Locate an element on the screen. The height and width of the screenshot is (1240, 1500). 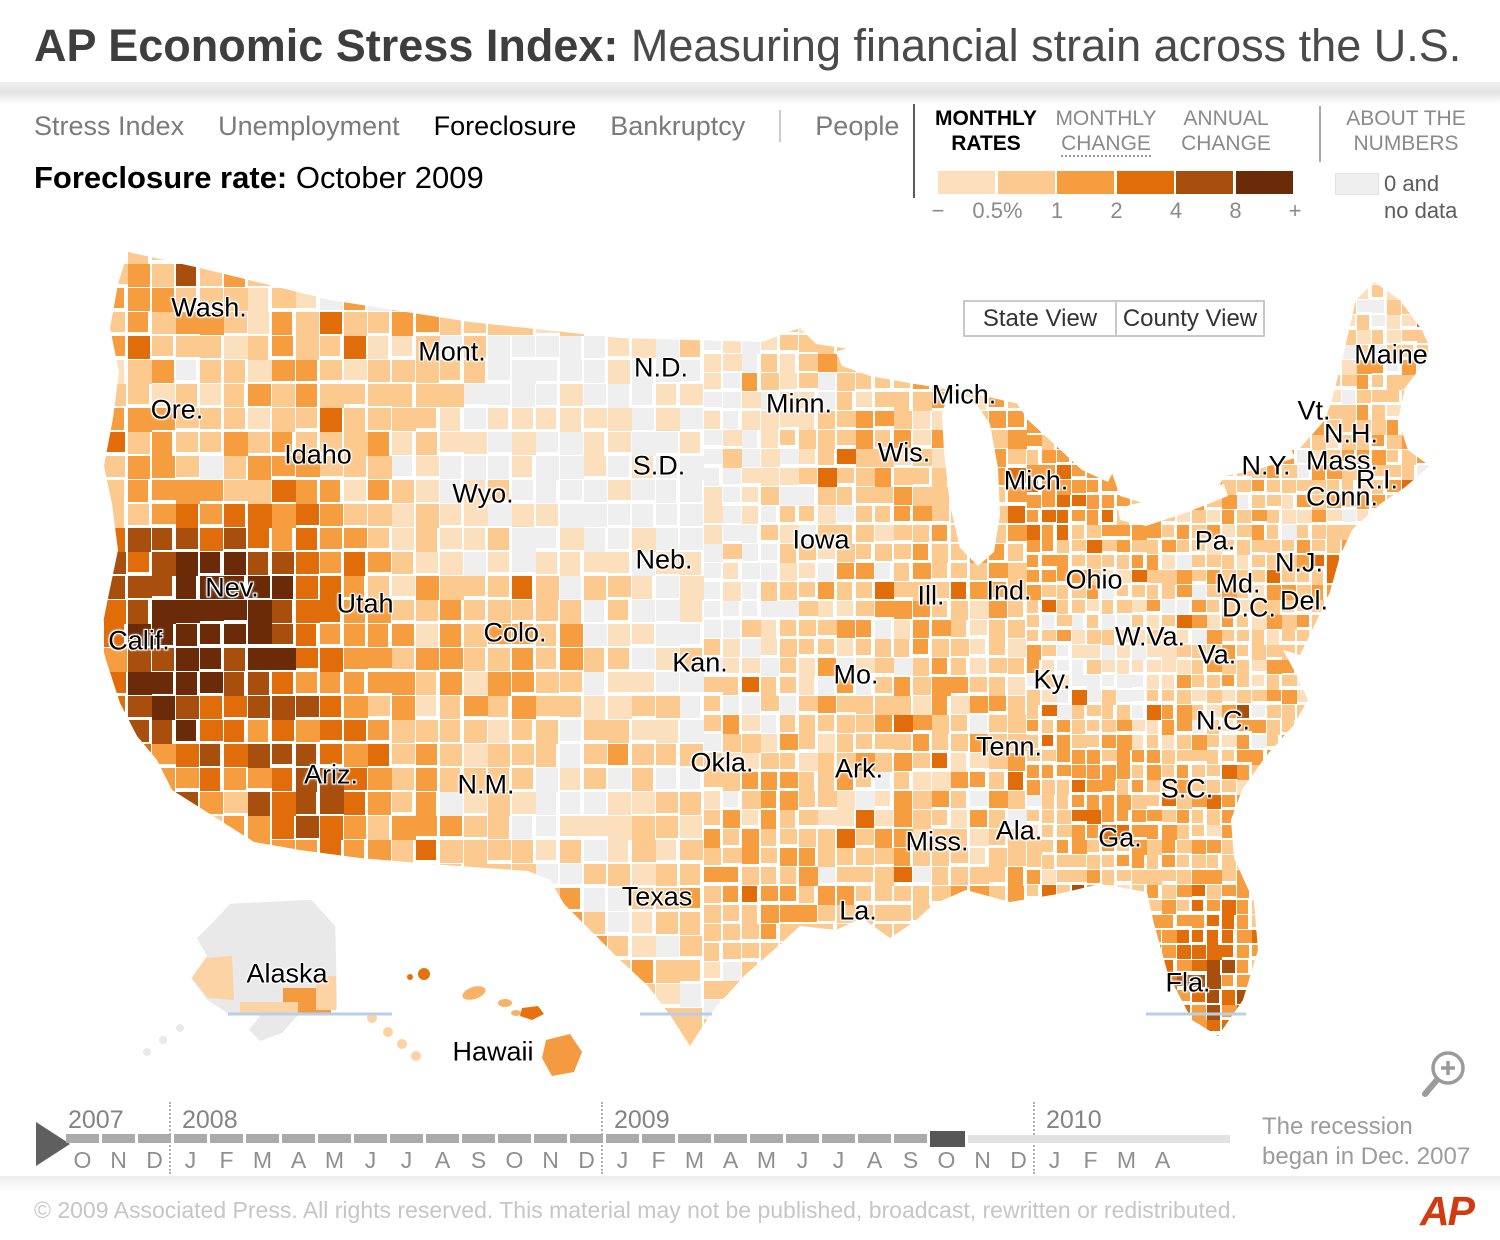
tab-foreclosure: Foreclosure is located at coordinates (505, 125).